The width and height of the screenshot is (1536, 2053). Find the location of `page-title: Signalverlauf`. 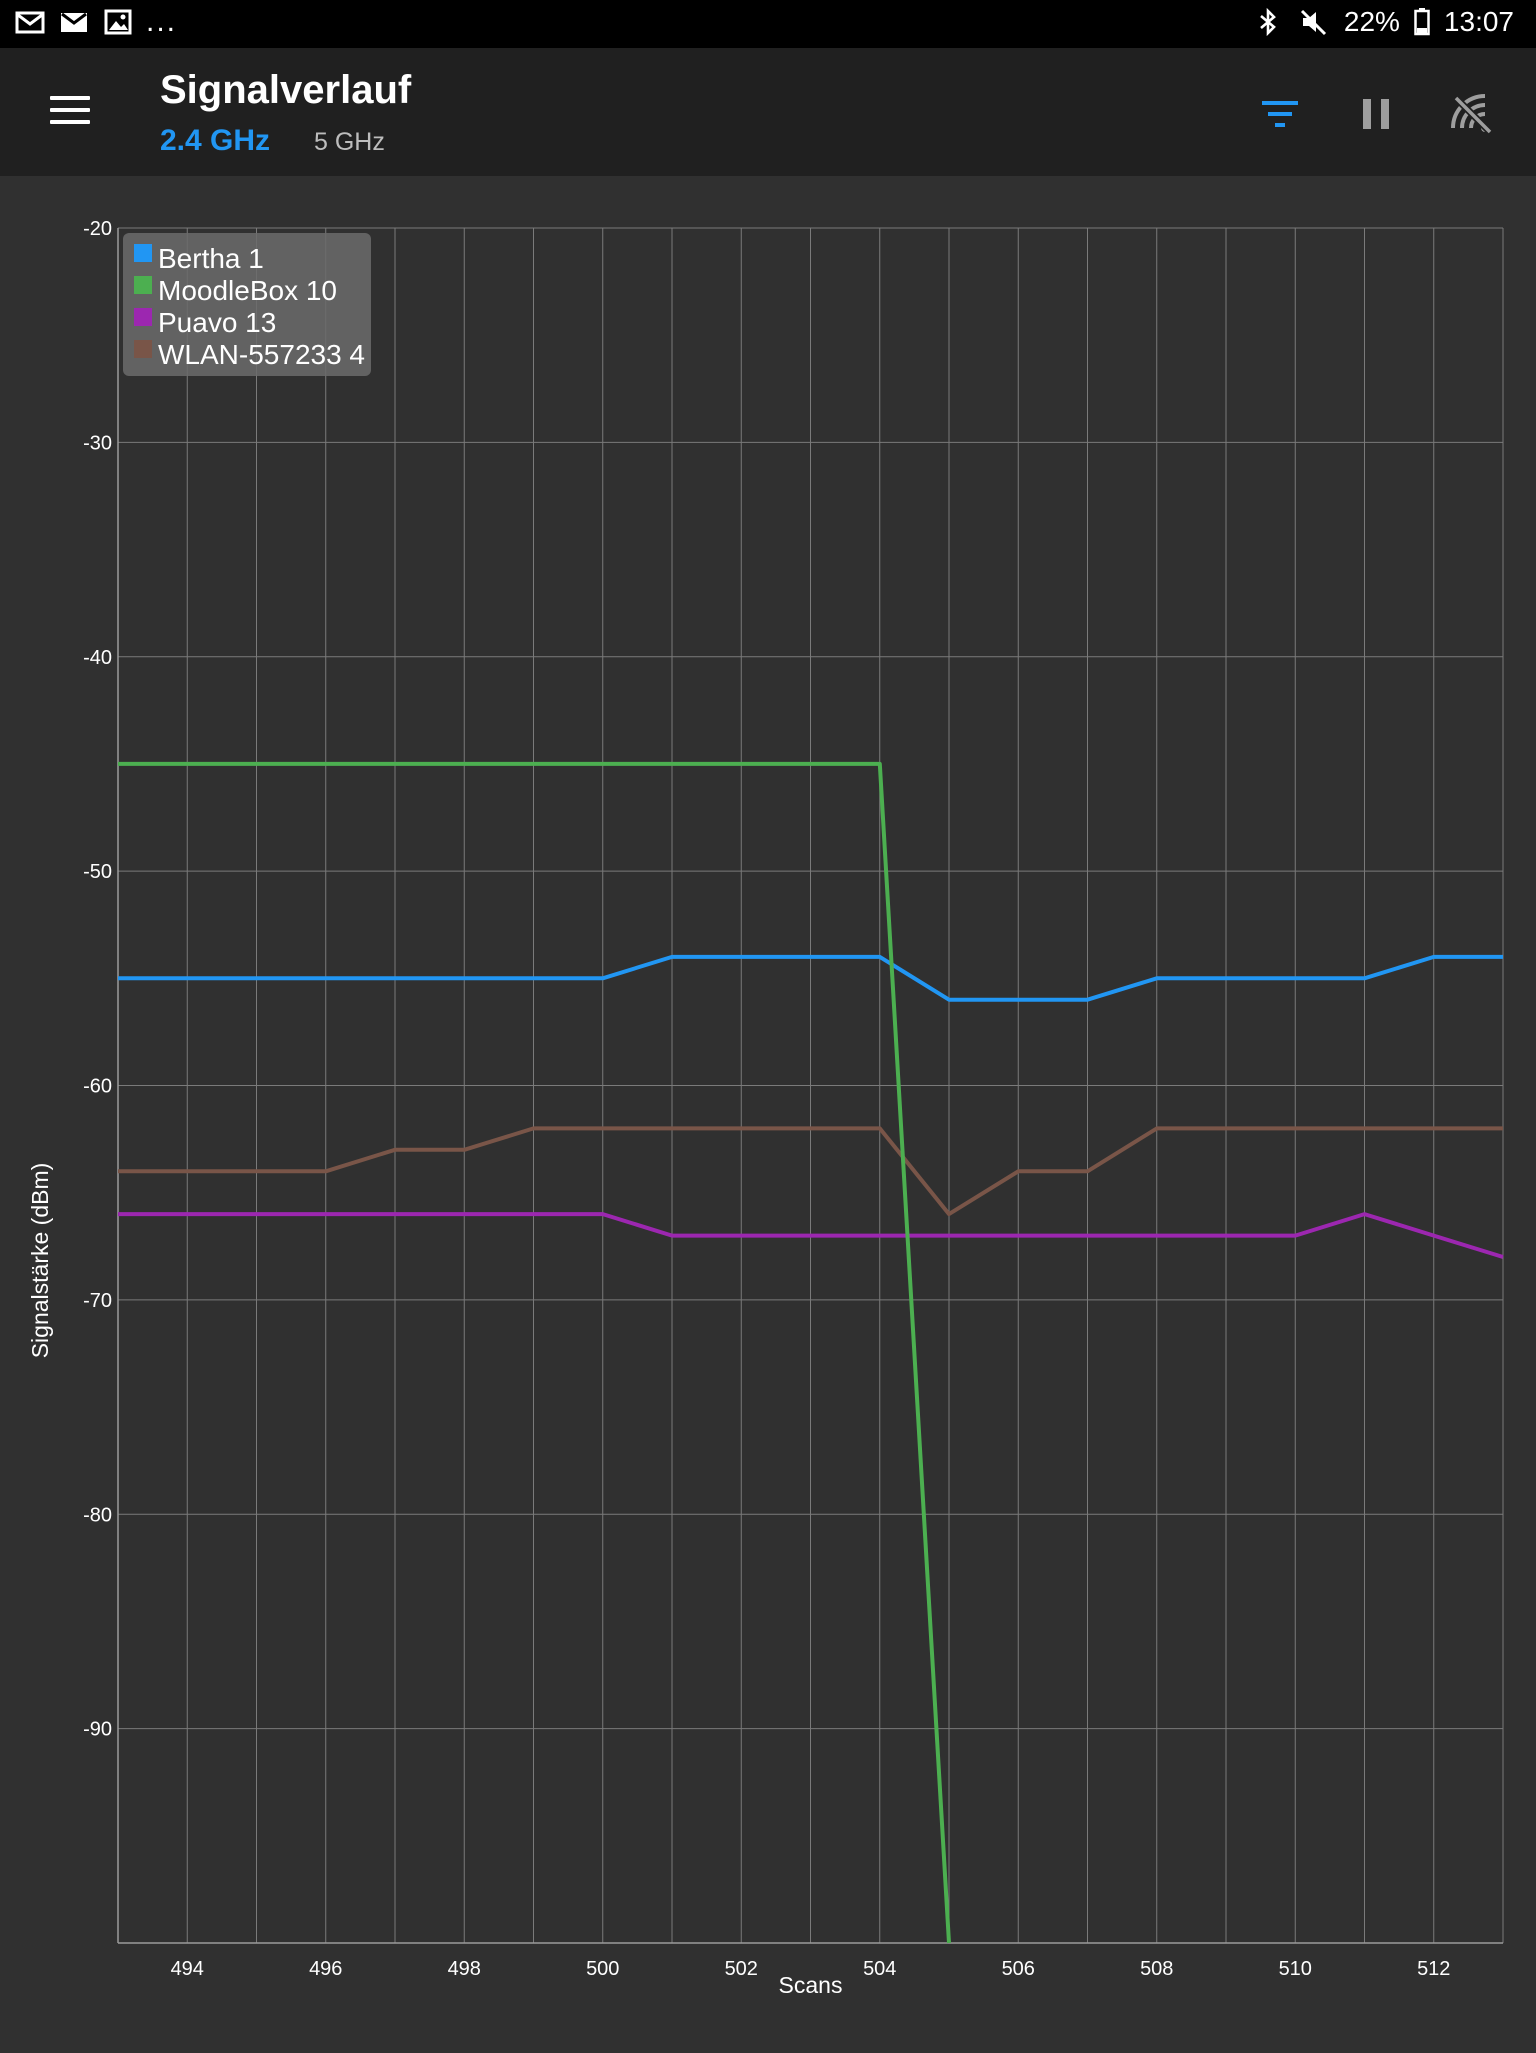

page-title: Signalverlauf is located at coordinates (286, 90).